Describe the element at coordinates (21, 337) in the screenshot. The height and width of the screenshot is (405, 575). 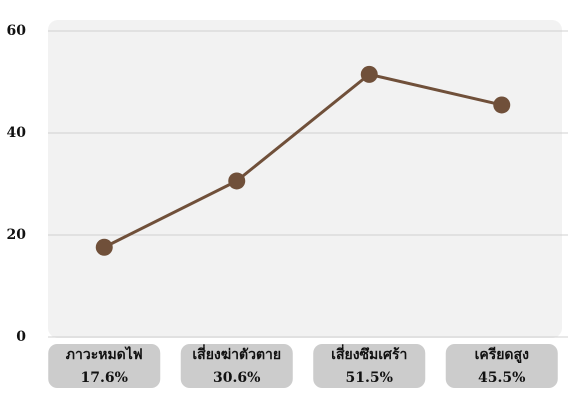
I see `y-tick-label: 0` at that location.